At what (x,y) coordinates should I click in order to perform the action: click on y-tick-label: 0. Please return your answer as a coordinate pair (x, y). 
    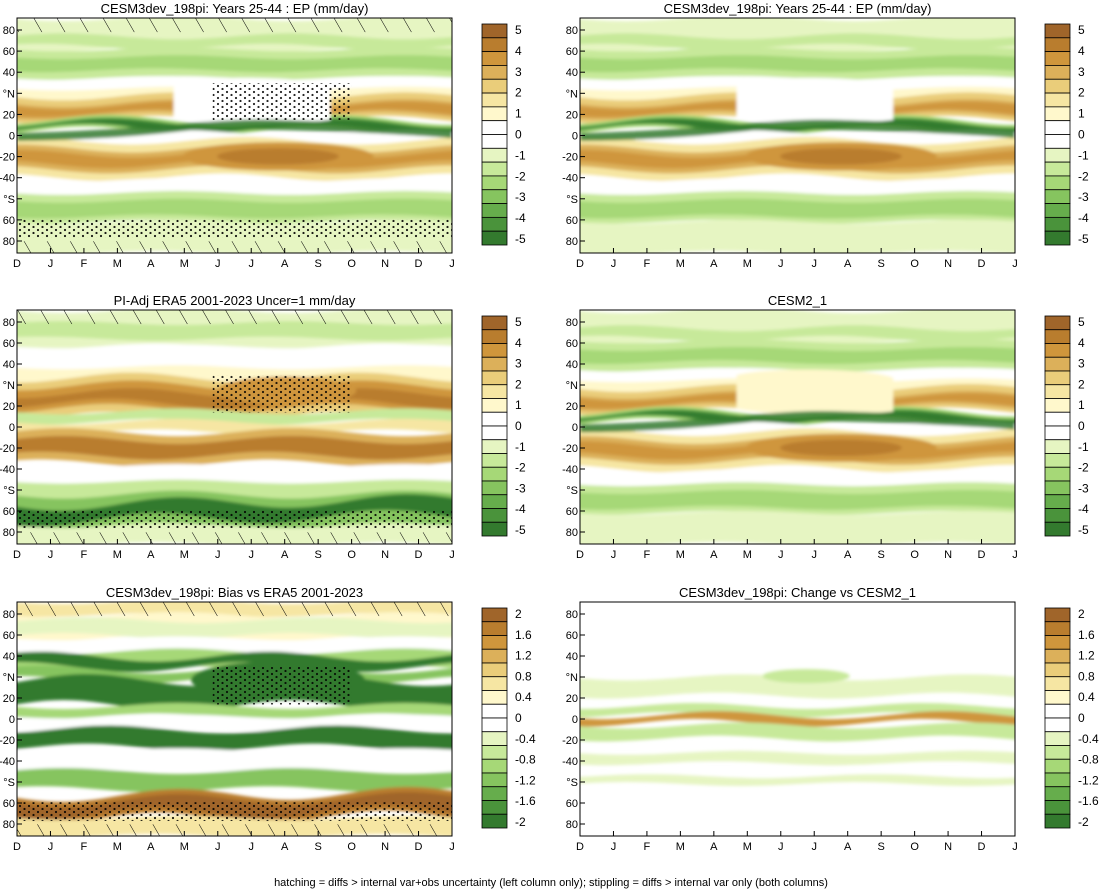
    Looking at the image, I should click on (575, 137).